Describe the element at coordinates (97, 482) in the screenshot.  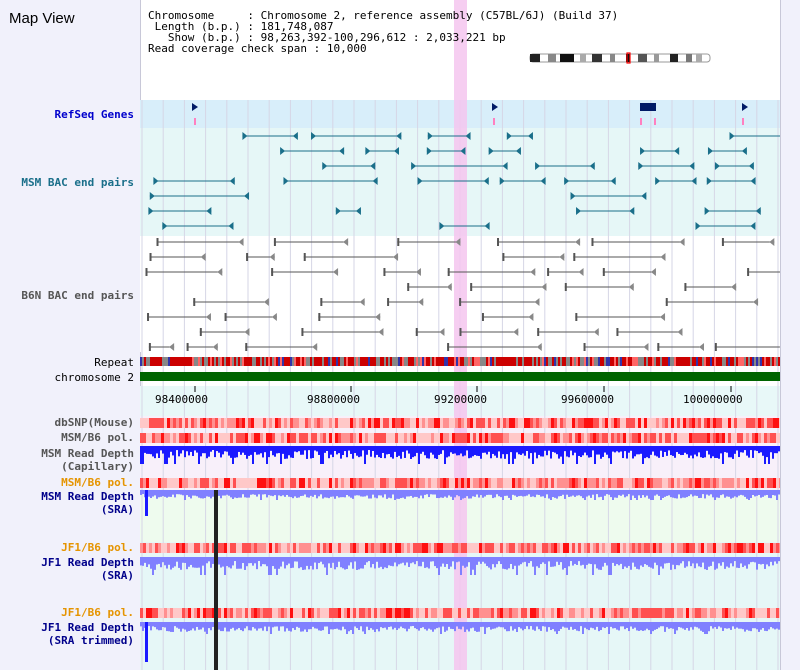
I see `track-label-msm-b6-pol-2: MSM/B6 pol.` at that location.